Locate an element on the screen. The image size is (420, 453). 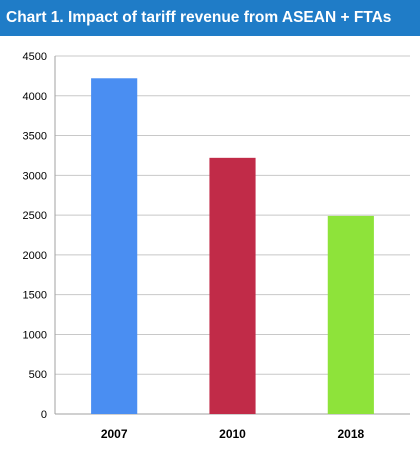
y-tick-label: 2000 is located at coordinates (35, 256).